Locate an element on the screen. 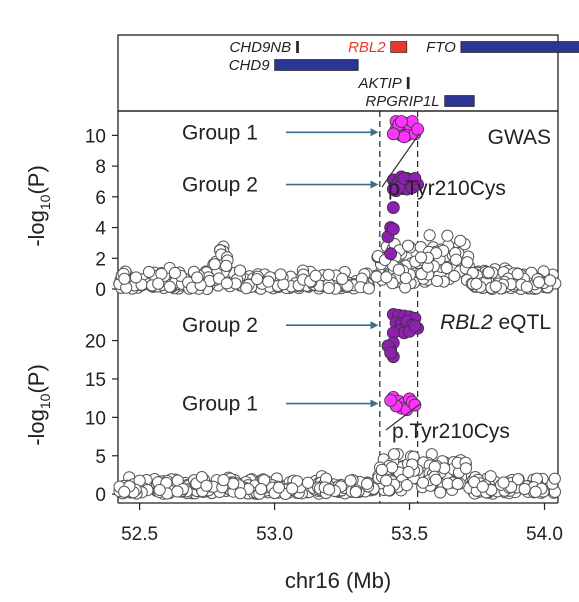 The height and width of the screenshot is (602, 579). dashed-lines is located at coordinates (399, 307).